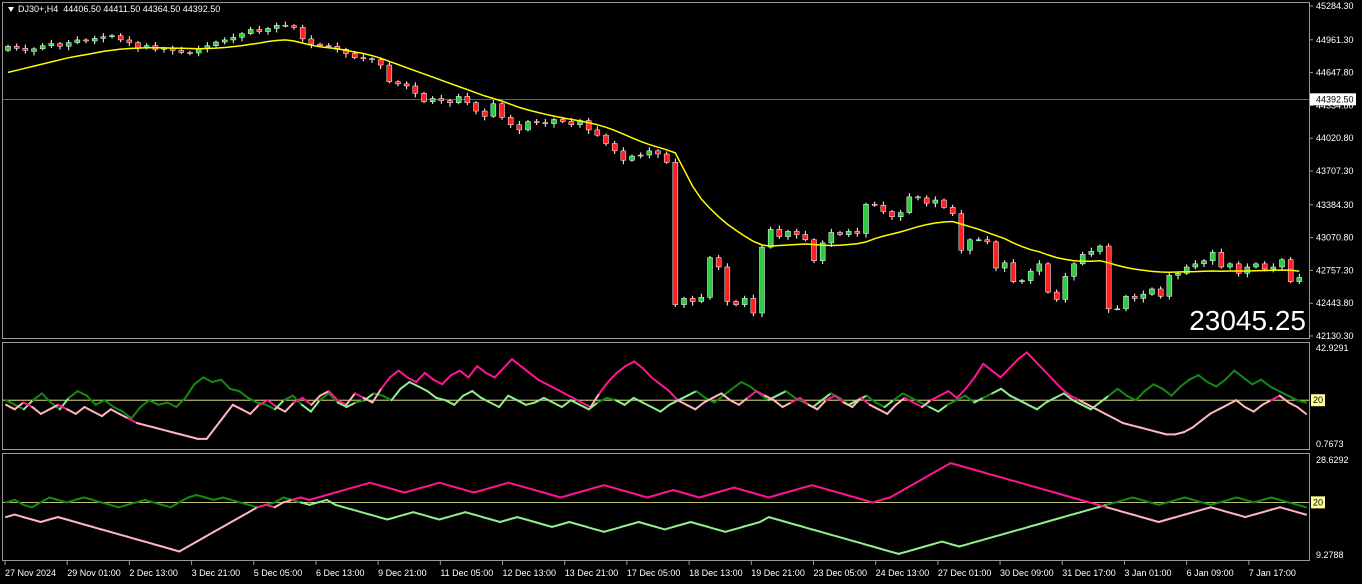 The image size is (1362, 584). What do you see at coordinates (1335, 105) in the screenshot?
I see `price-tick-label: 44334.80` at bounding box center [1335, 105].